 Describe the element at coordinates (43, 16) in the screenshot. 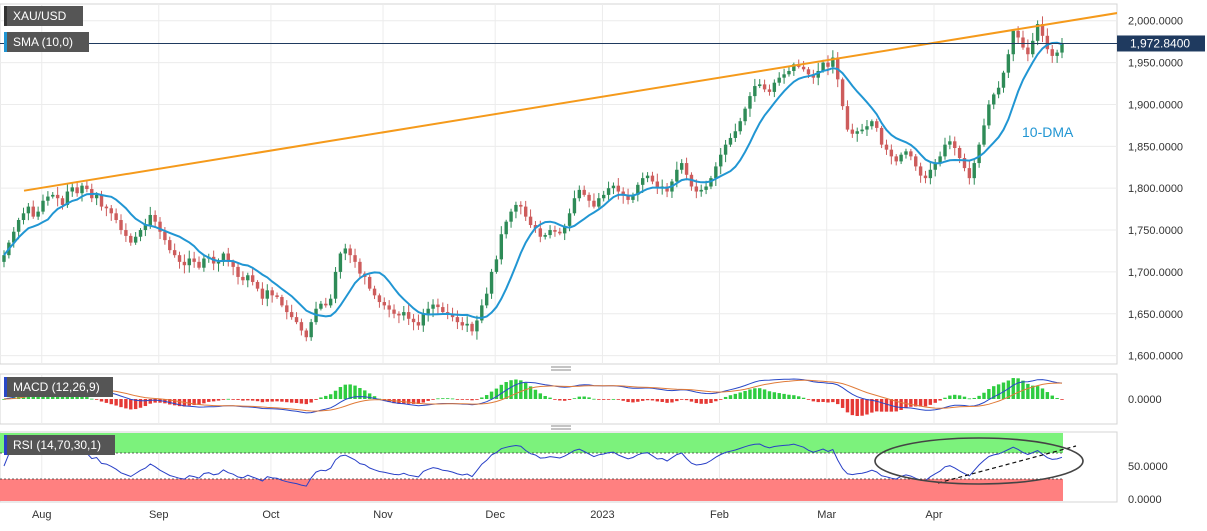

I see `symbol-label-box: XAU/USD` at that location.